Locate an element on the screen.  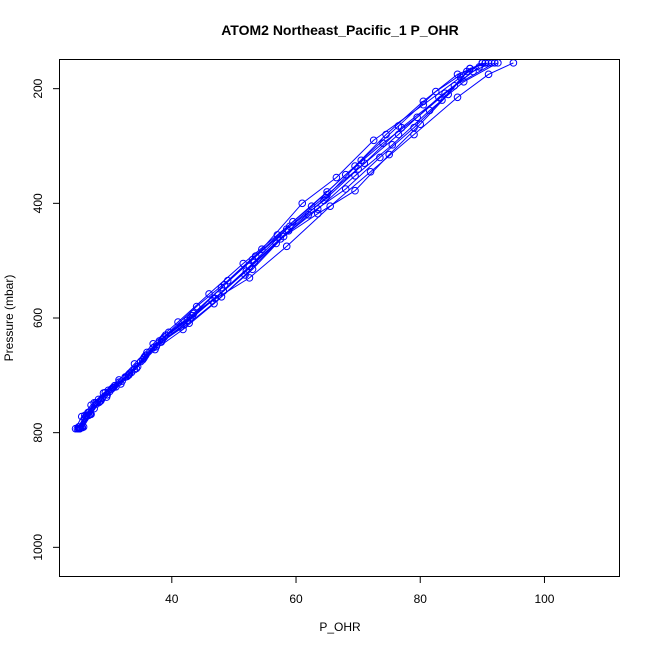
y-tick-label-200: 200 is located at coordinates (38, 88).